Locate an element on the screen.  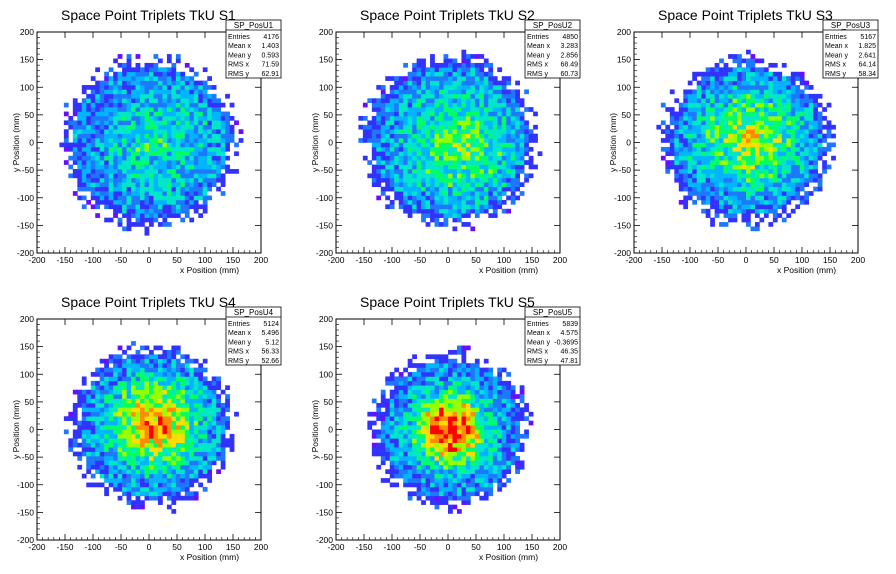
x-tick-label: -100 is located at coordinates (92, 547).